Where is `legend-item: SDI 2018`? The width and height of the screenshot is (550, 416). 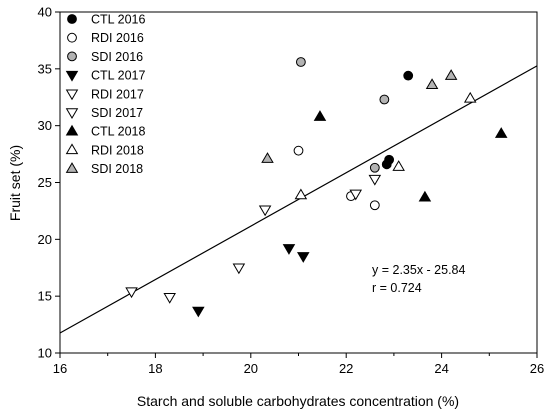
legend-item: SDI 2018 is located at coordinates (104, 169).